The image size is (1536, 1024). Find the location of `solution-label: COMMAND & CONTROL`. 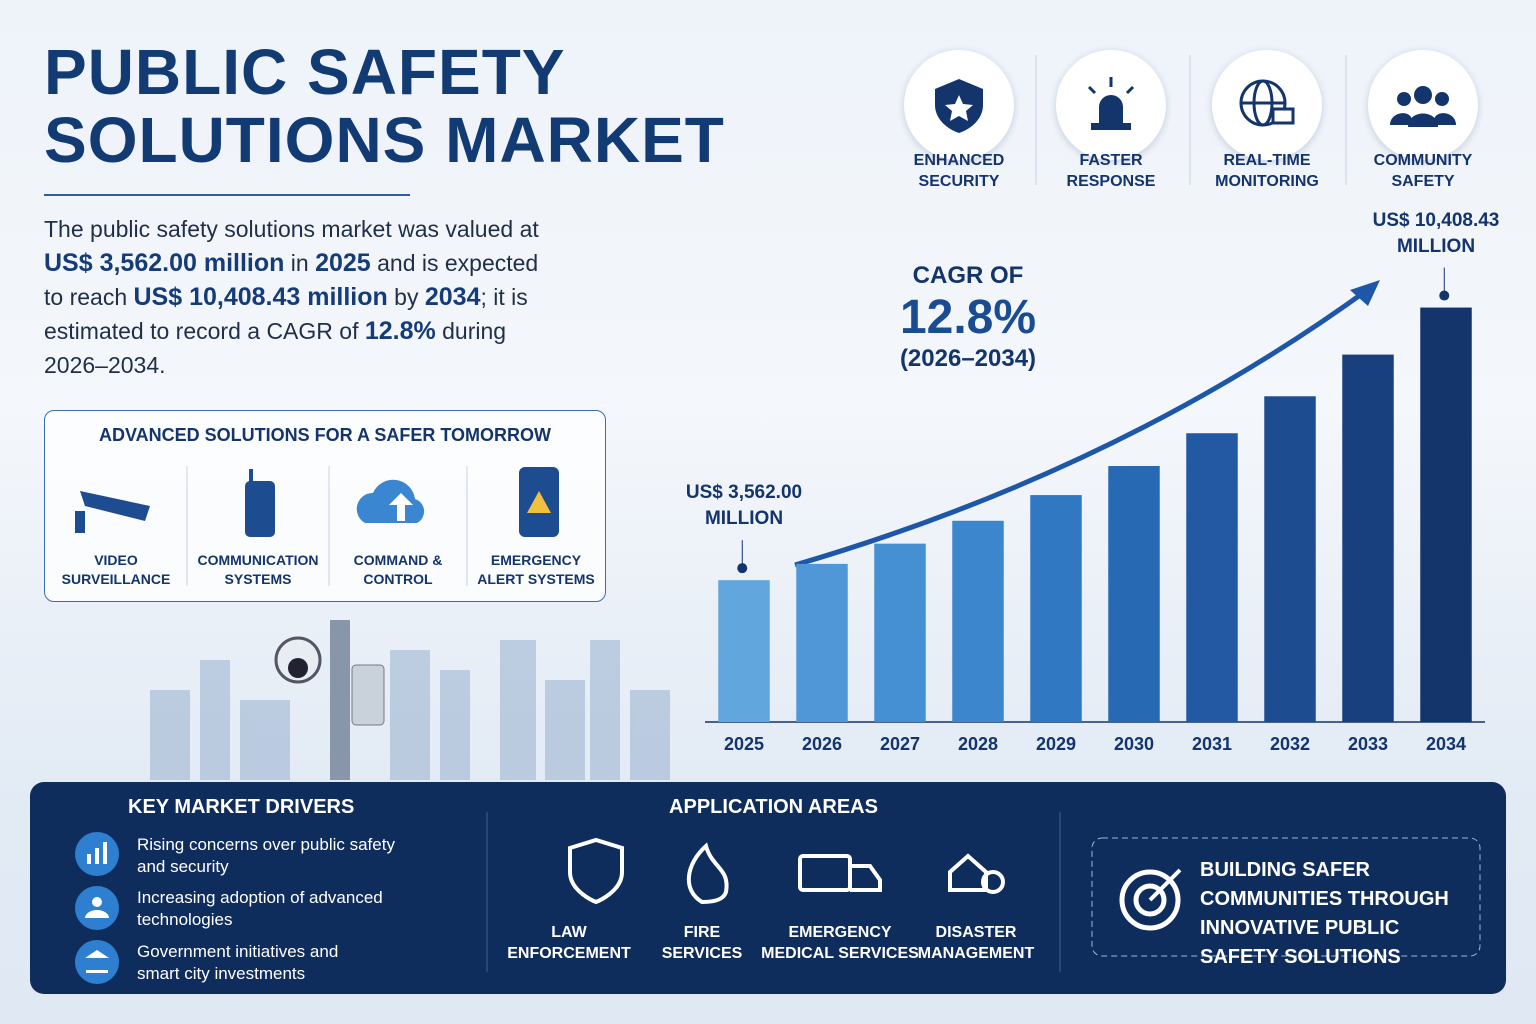

solution-label: COMMAND & CONTROL is located at coordinates (398, 569).